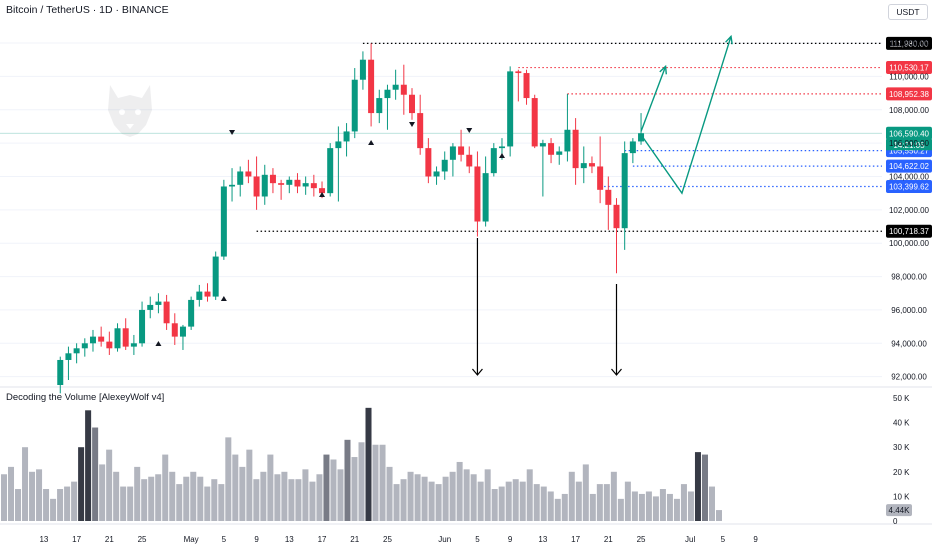  I want to click on price-tick: 104,000.00, so click(909, 176).